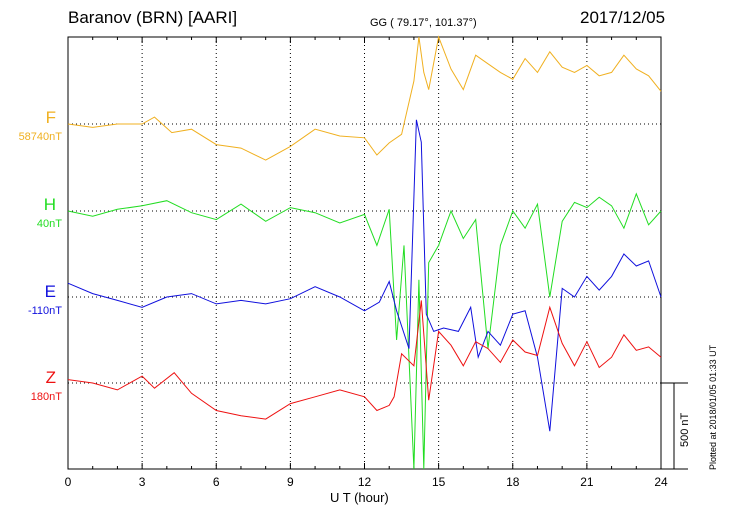 The width and height of the screenshot is (730, 520). What do you see at coordinates (142, 482) in the screenshot?
I see `x-tick-label: 3` at bounding box center [142, 482].